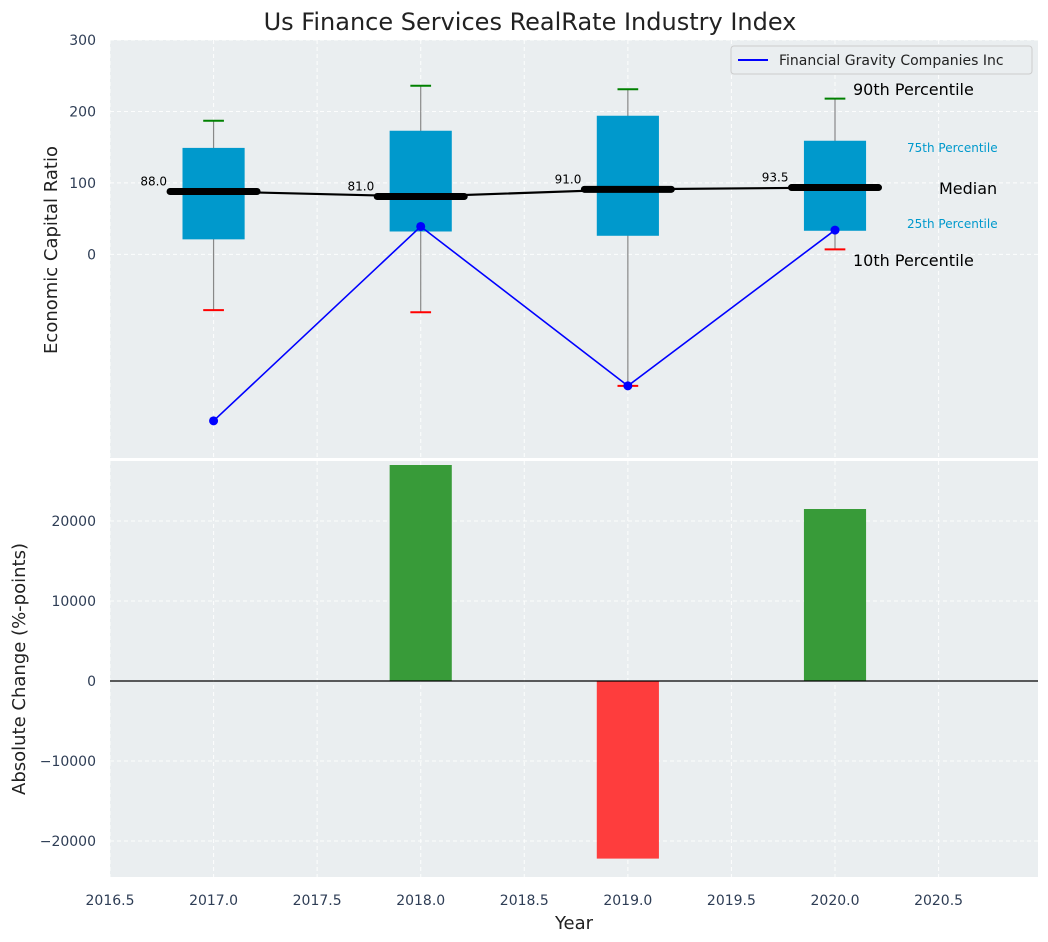 This screenshot has height=942, width=1048. I want to click on bottom-y-tick-label: 10000, so click(73, 602).